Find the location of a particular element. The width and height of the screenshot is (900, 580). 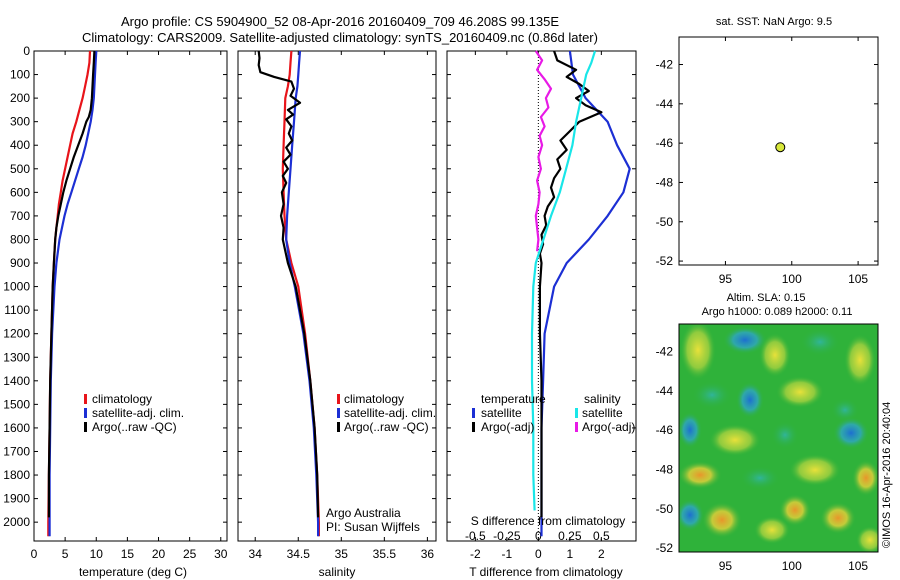

x-tick-label: -1 is located at coordinates (507, 554).